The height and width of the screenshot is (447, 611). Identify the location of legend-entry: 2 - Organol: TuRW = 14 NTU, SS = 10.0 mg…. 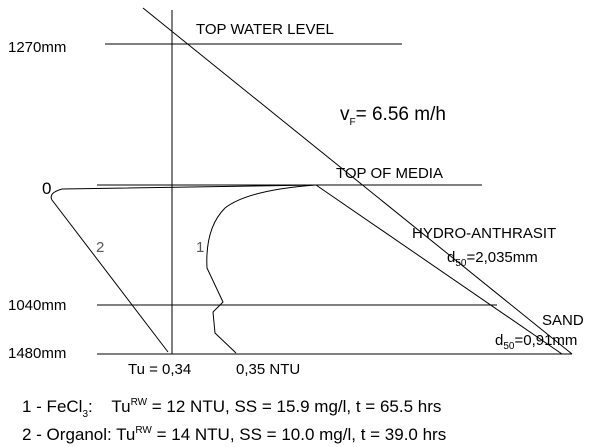
(234, 434).